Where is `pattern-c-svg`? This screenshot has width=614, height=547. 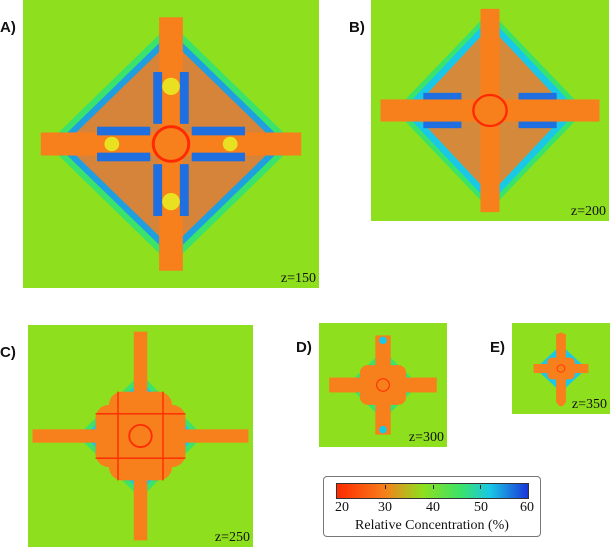
pattern-c-svg is located at coordinates (140, 436).